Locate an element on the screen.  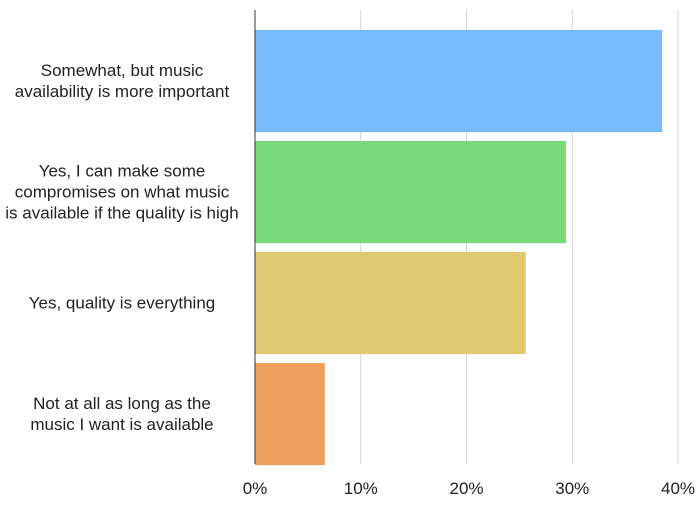
tick-label: 30% is located at coordinates (572, 488).